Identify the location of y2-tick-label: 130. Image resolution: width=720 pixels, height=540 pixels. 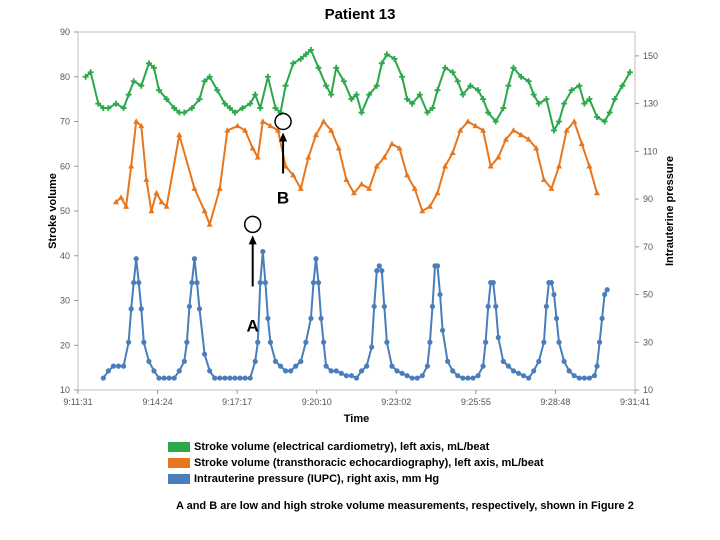
(650, 104).